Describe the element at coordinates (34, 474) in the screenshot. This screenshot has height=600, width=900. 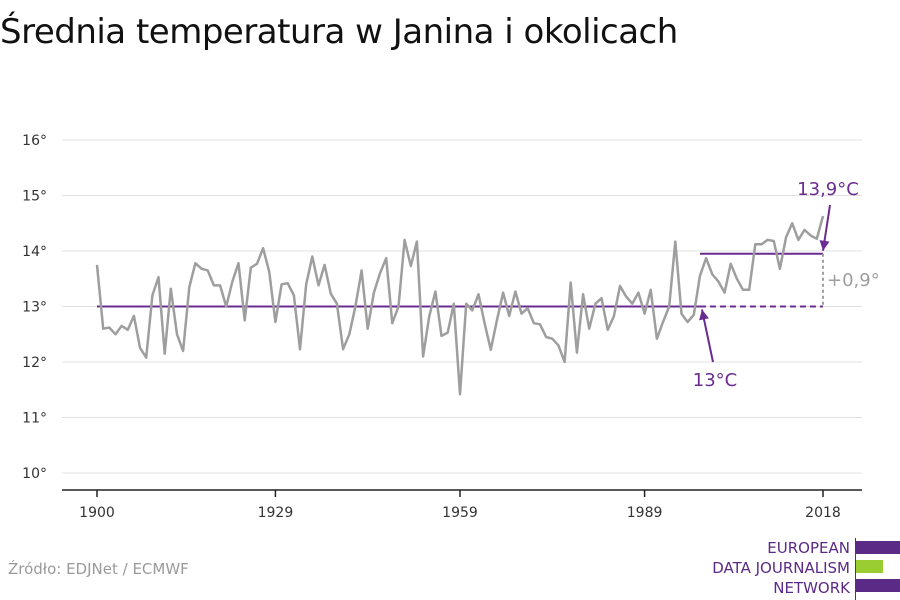
I see `y-tick-label: 10°` at that location.